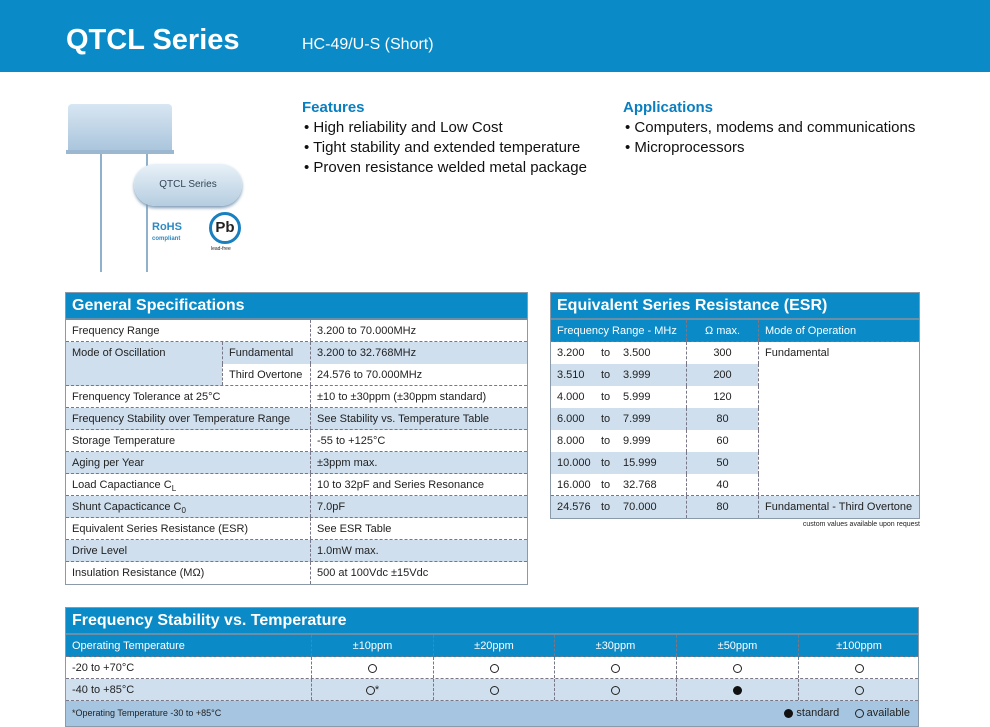 This screenshot has height=727, width=990. What do you see at coordinates (615, 645) in the screenshot?
I see `column-header: ±30ppm` at bounding box center [615, 645].